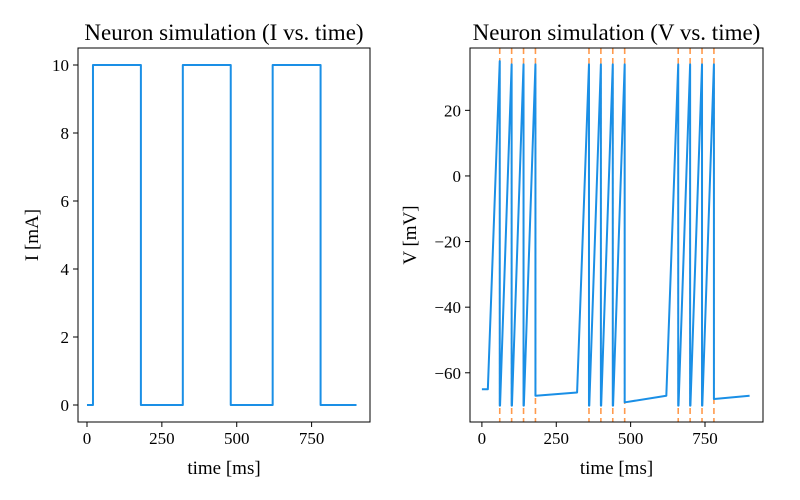 The width and height of the screenshot is (800, 500). What do you see at coordinates (457, 176) in the screenshot?
I see `voltage-y-tick-label-3: 0` at bounding box center [457, 176].